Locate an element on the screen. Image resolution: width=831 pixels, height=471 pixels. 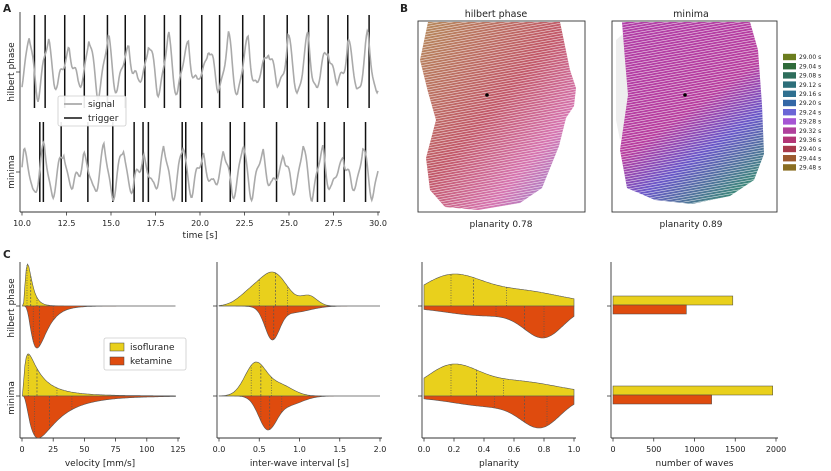
panel-a-row-label-hilbert: hilbert phase is located at coordinates (12, 72).